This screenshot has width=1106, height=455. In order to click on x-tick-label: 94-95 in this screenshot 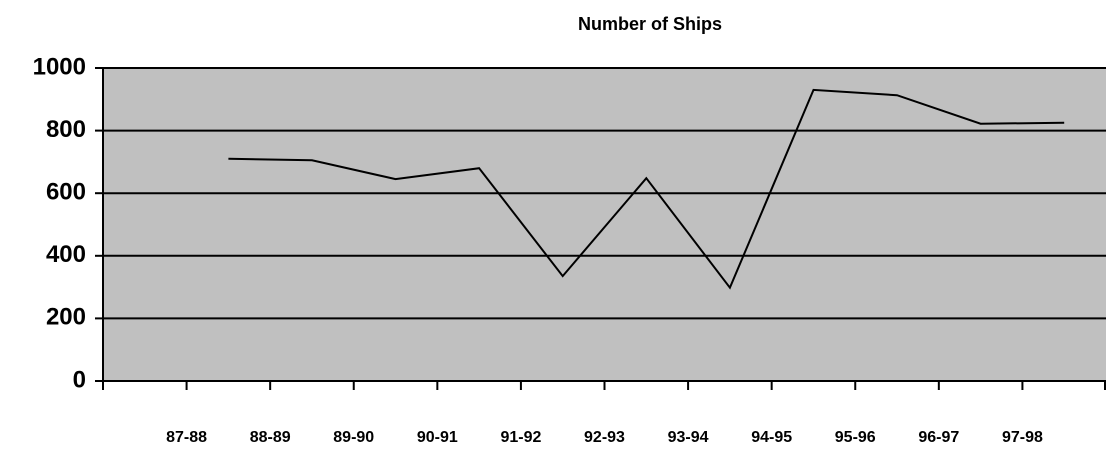, I will do `click(771, 437)`.